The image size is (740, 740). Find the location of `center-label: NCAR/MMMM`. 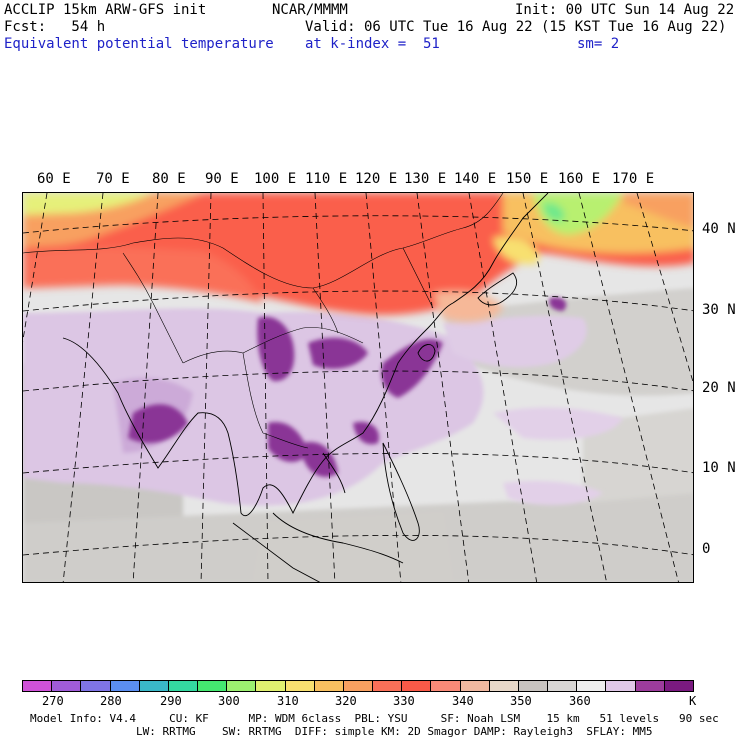

center-label: NCAR/MMMM is located at coordinates (310, 10).